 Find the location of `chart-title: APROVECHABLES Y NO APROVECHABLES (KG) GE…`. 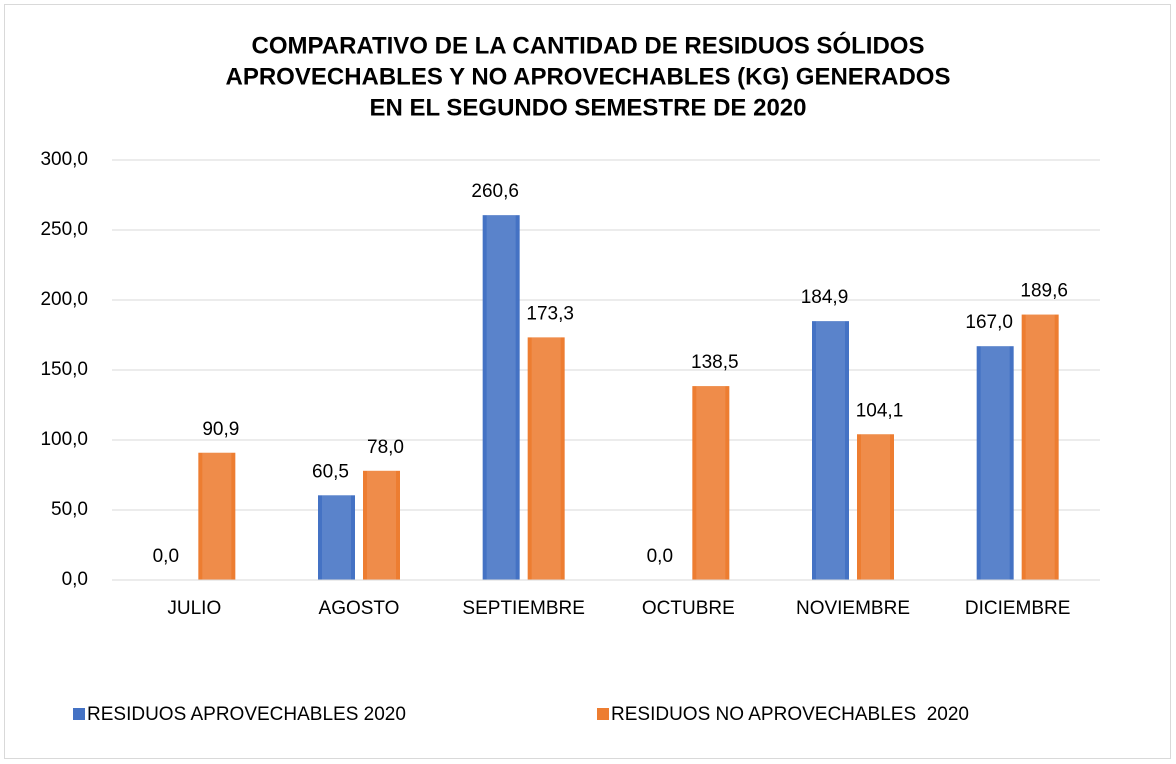

chart-title: APROVECHABLES Y NO APROVECHABLES (KG) GE… is located at coordinates (588, 76).